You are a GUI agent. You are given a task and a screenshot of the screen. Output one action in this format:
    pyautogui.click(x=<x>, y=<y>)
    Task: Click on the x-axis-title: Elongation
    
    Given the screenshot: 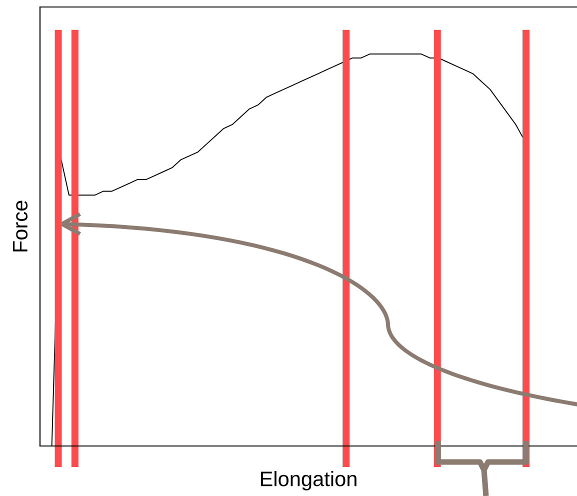 What is the action you would take?
    pyautogui.click(x=308, y=480)
    